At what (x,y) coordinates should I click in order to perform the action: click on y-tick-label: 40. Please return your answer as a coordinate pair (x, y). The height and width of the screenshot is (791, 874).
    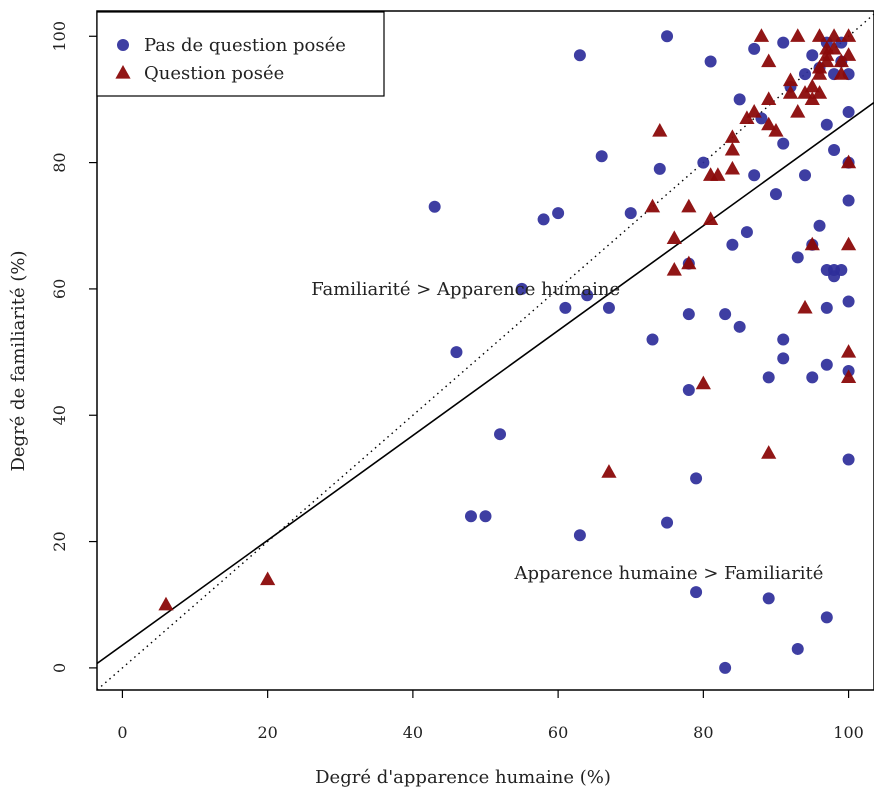
    Looking at the image, I should click on (59, 415).